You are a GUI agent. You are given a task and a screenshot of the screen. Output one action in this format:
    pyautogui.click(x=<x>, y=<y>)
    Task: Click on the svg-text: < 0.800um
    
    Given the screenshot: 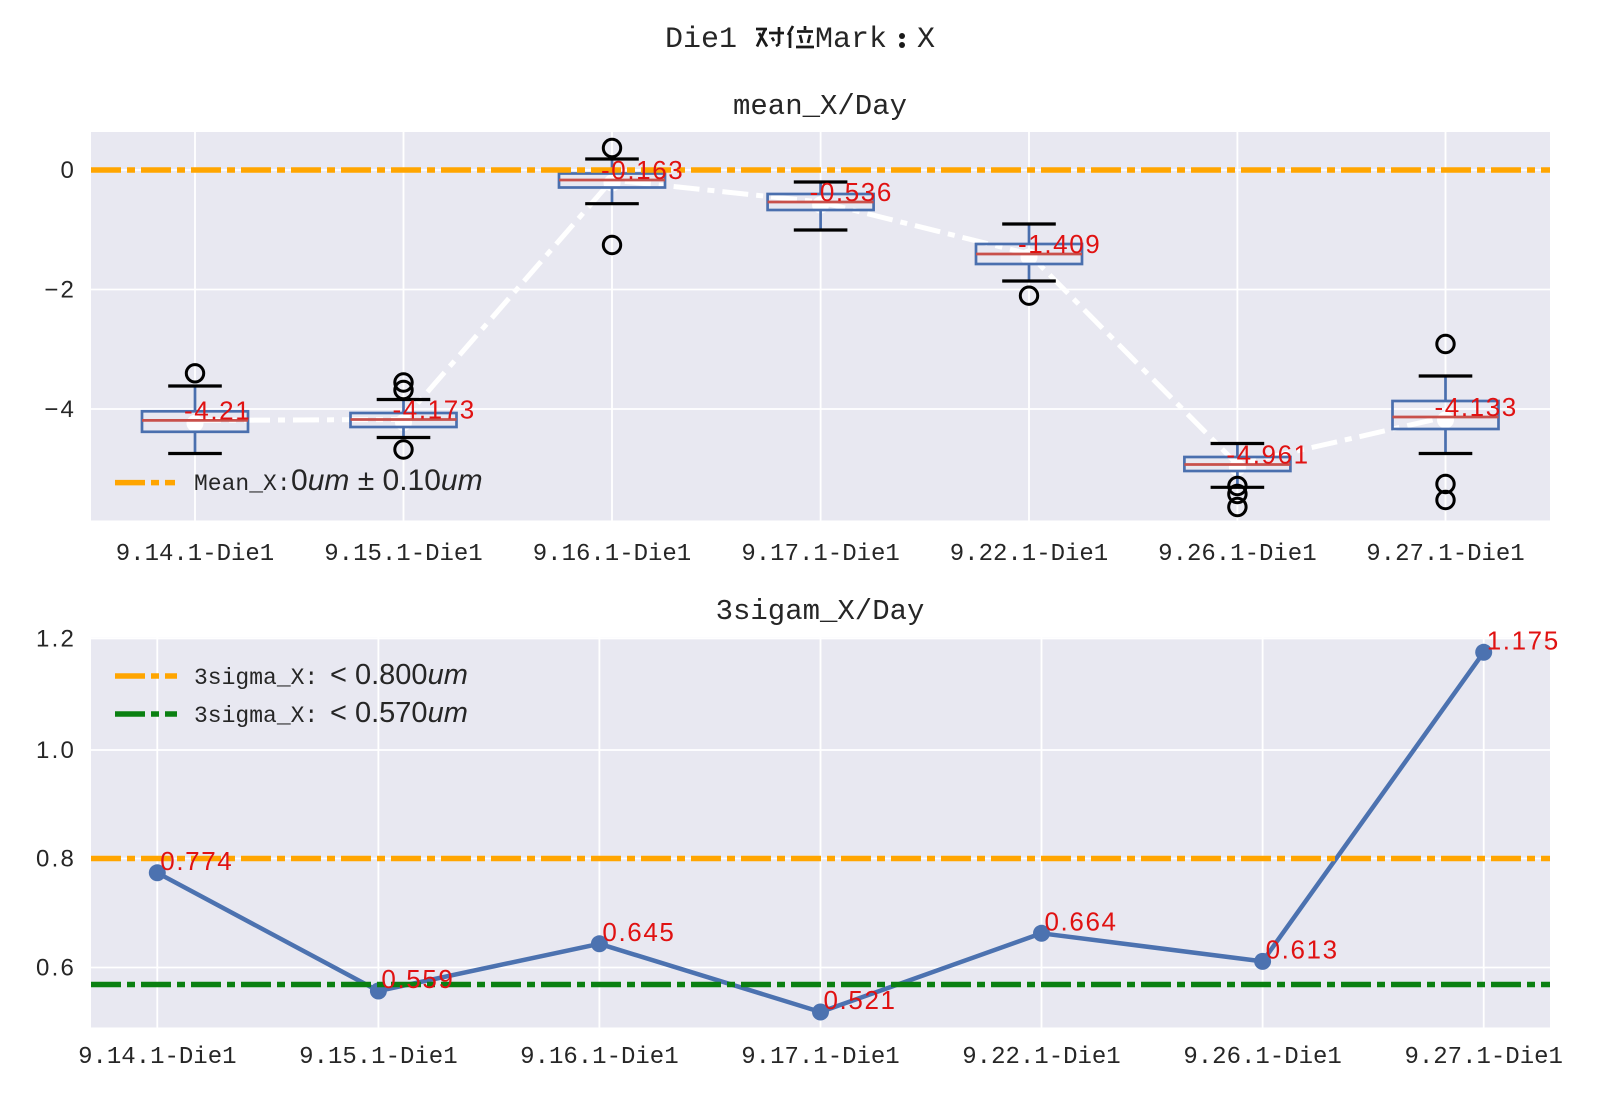 What is the action you would take?
    pyautogui.click(x=399, y=675)
    